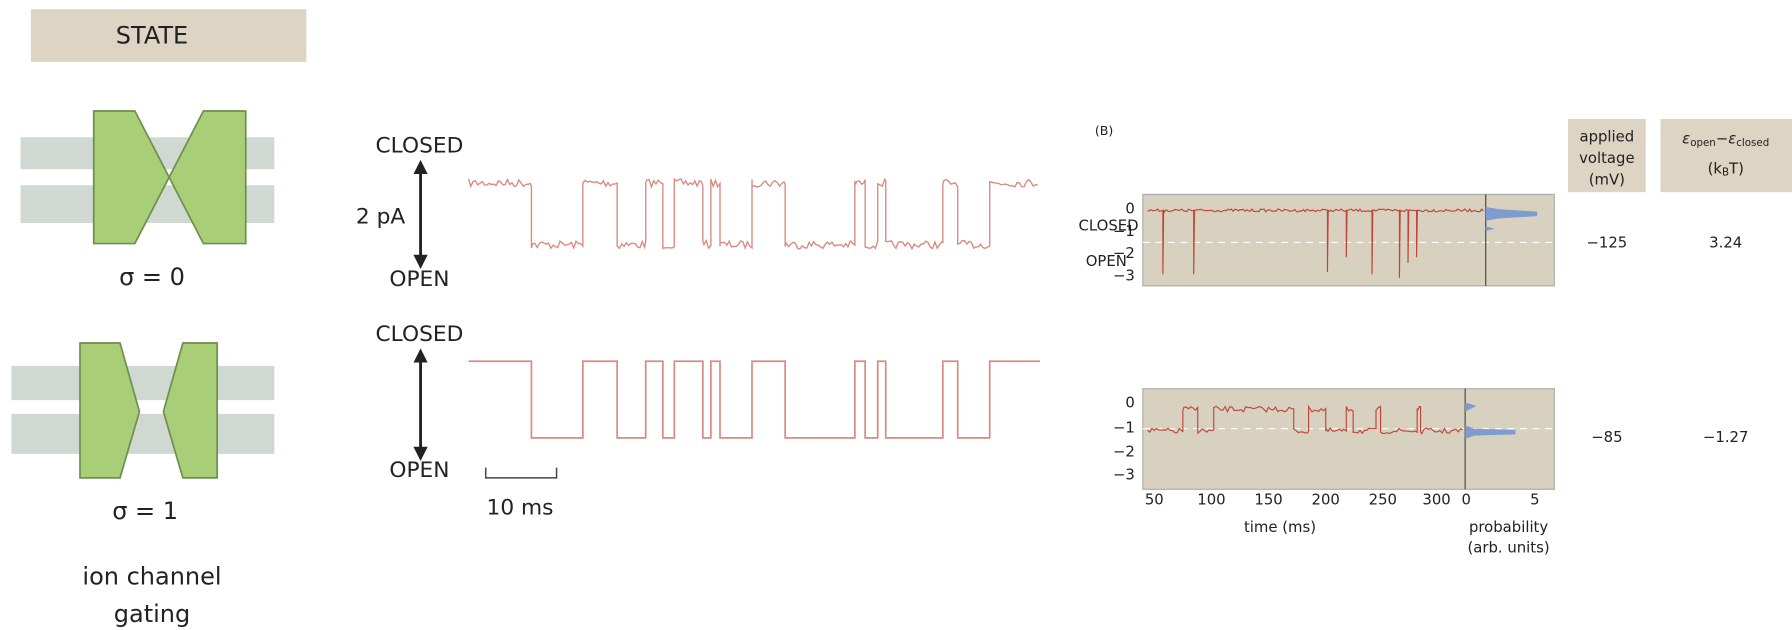 This screenshot has height=630, width=1792. What do you see at coordinates (143, 410) in the screenshot?
I see `channel-open` at bounding box center [143, 410].